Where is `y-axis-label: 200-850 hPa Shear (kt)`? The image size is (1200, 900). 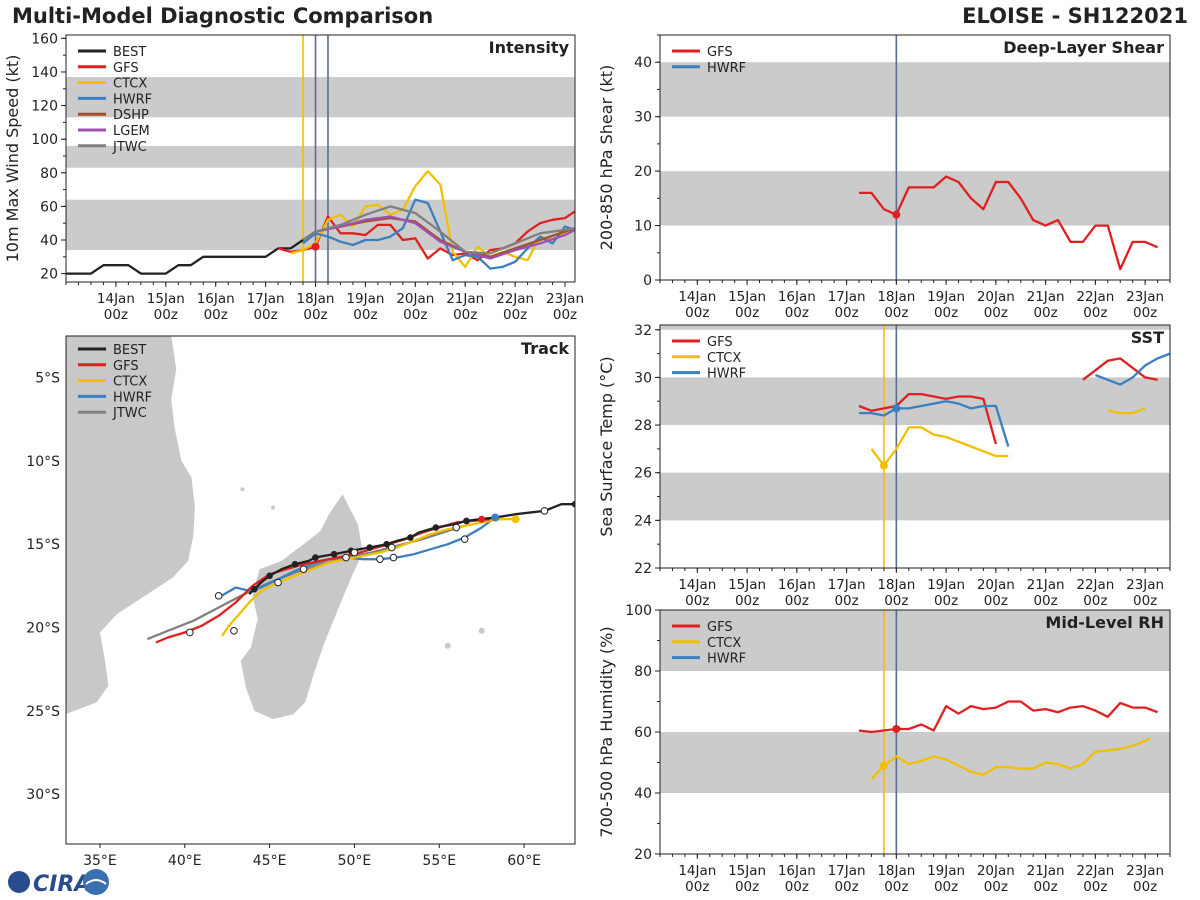 y-axis-label: 200-850 hPa Shear (kt) is located at coordinates (606, 158).